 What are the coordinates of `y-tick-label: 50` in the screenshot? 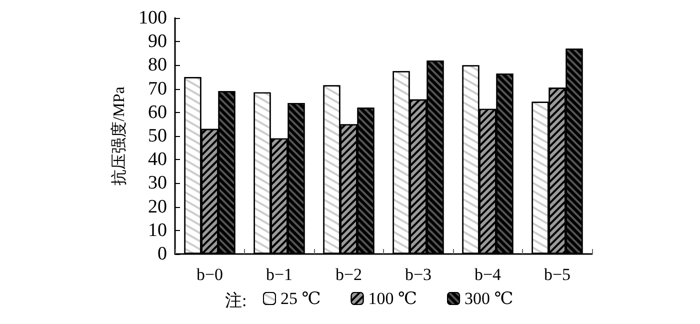 It's located at (157, 136).